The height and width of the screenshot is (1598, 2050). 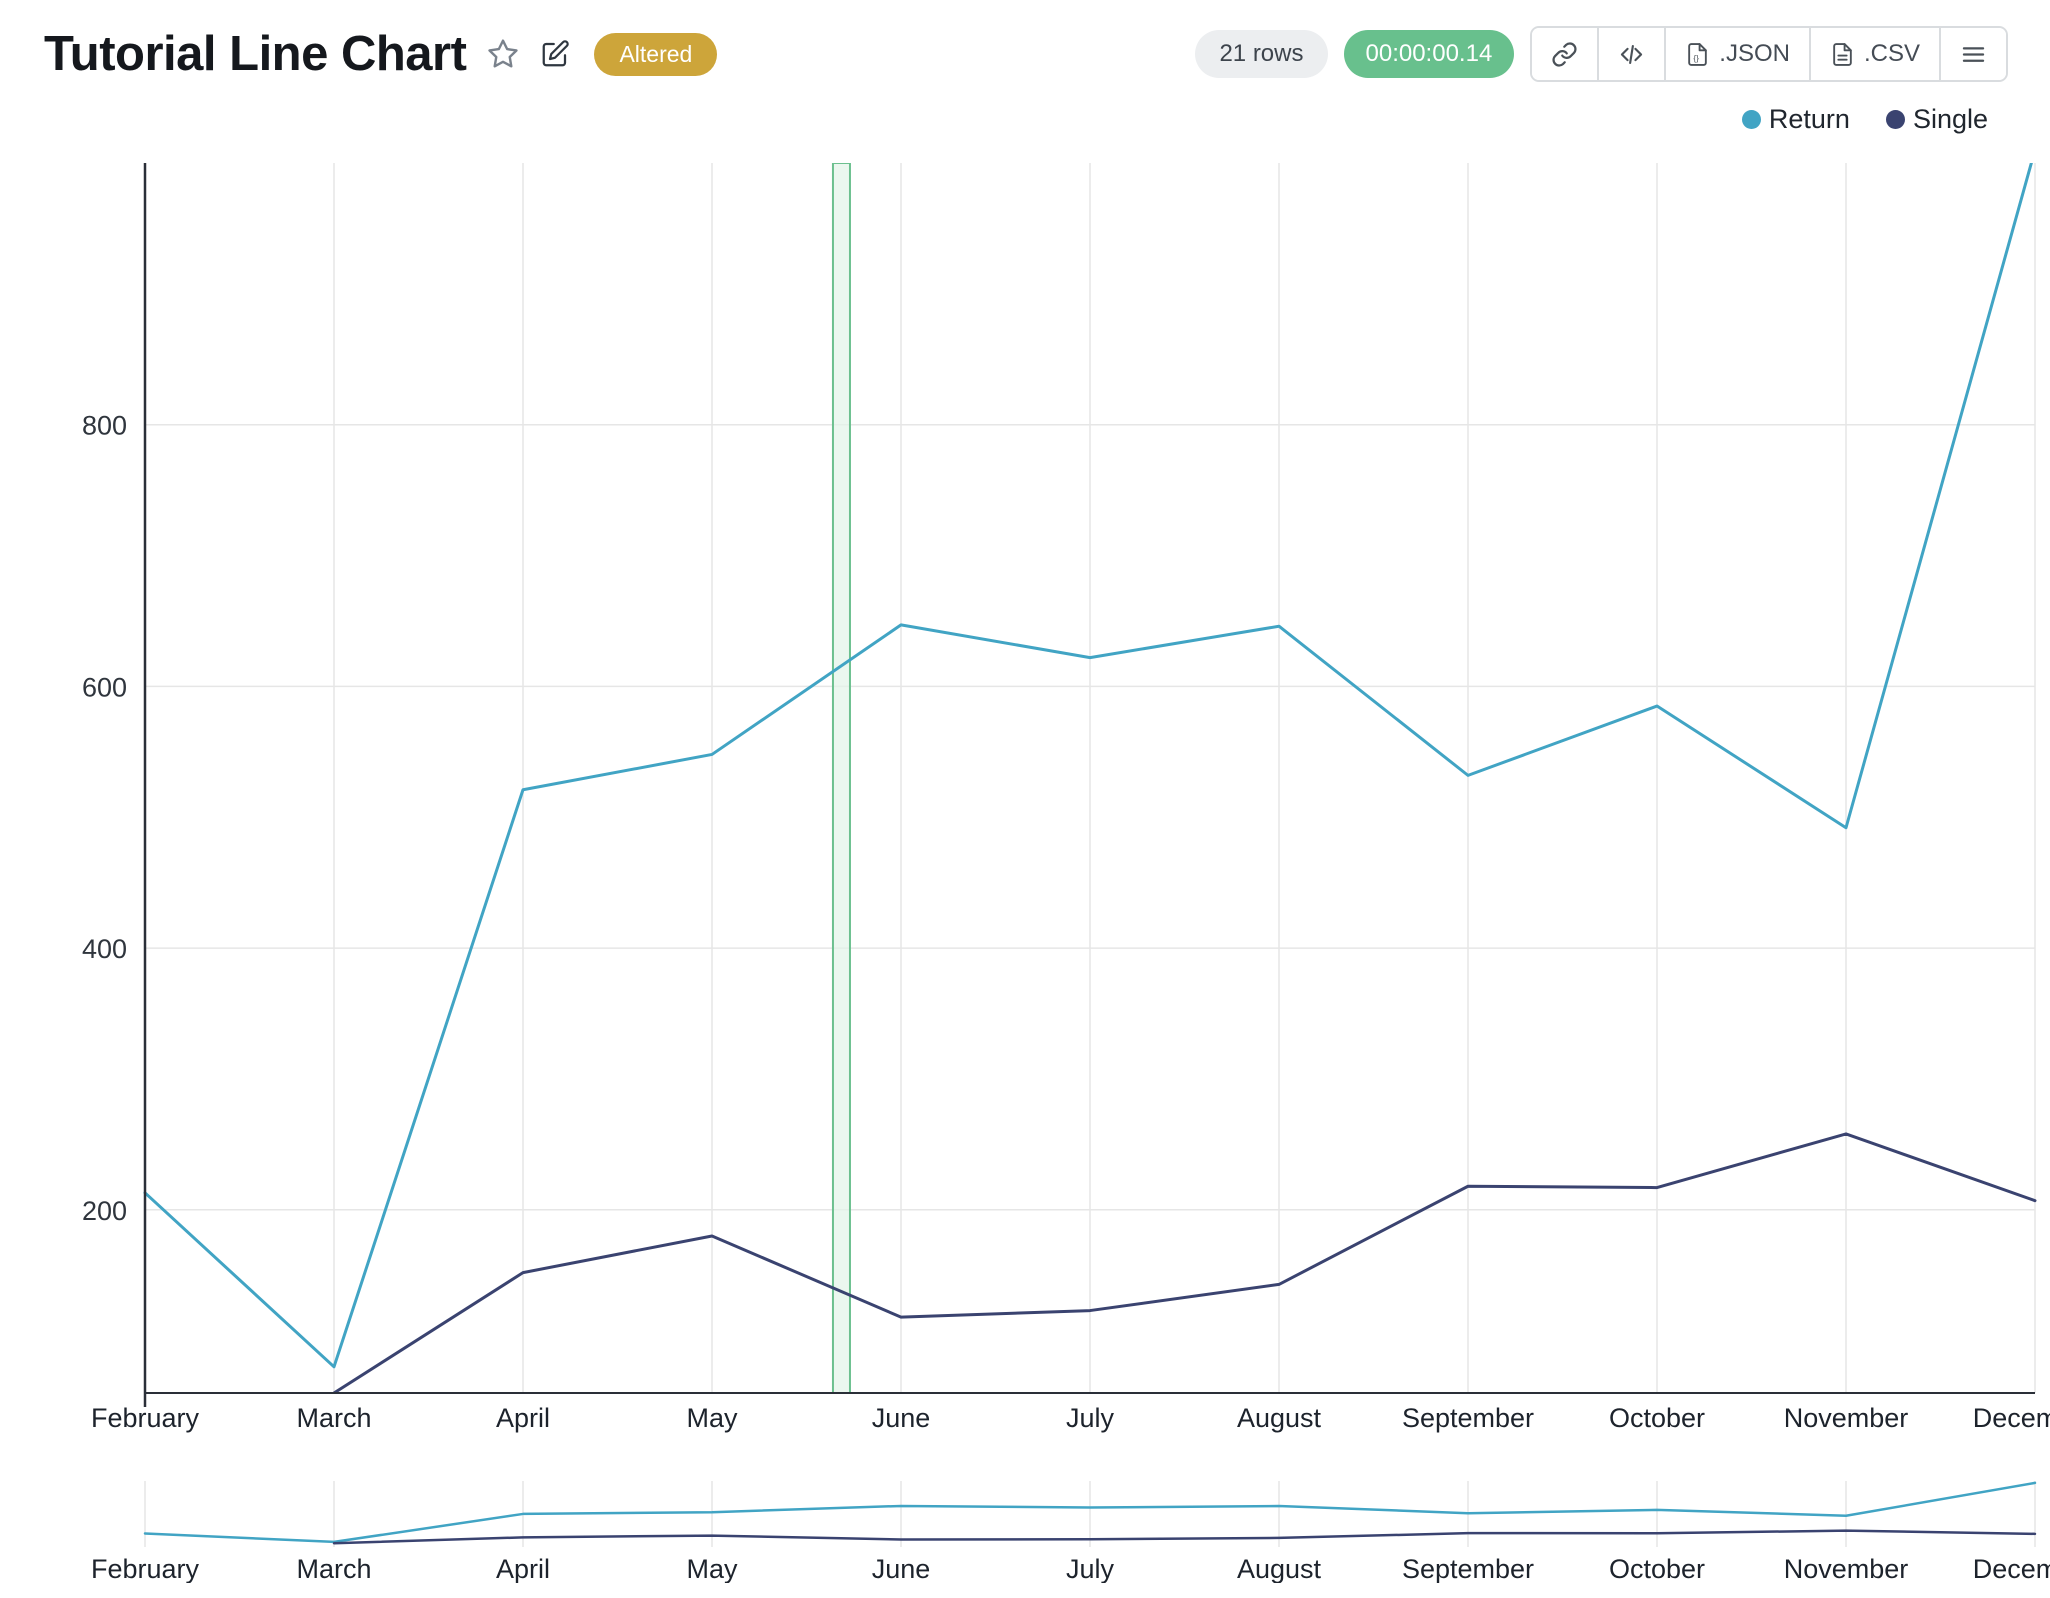 What do you see at coordinates (503, 54) in the screenshot?
I see `star-icon` at bounding box center [503, 54].